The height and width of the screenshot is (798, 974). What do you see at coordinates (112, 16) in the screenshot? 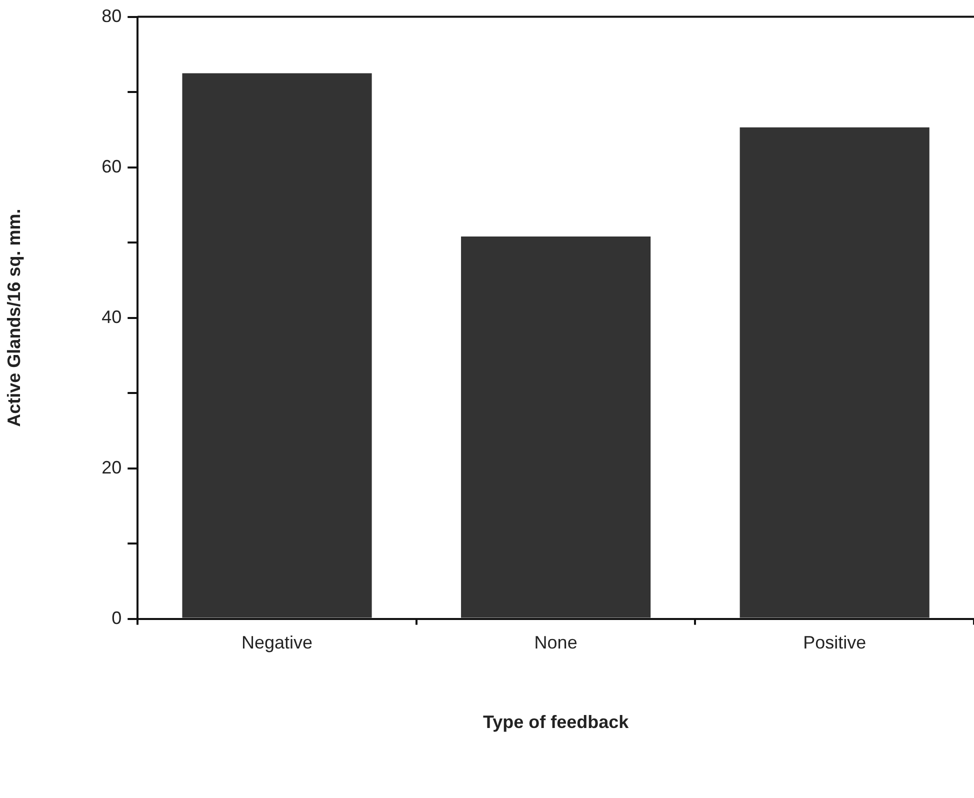
I see `y-tick-label: 80` at bounding box center [112, 16].